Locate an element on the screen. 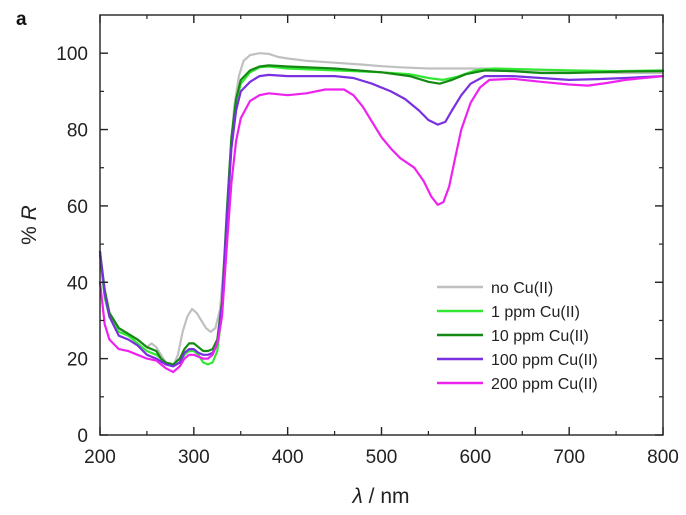 This screenshot has height=515, width=686. x-tick-label: 300 is located at coordinates (194, 457).